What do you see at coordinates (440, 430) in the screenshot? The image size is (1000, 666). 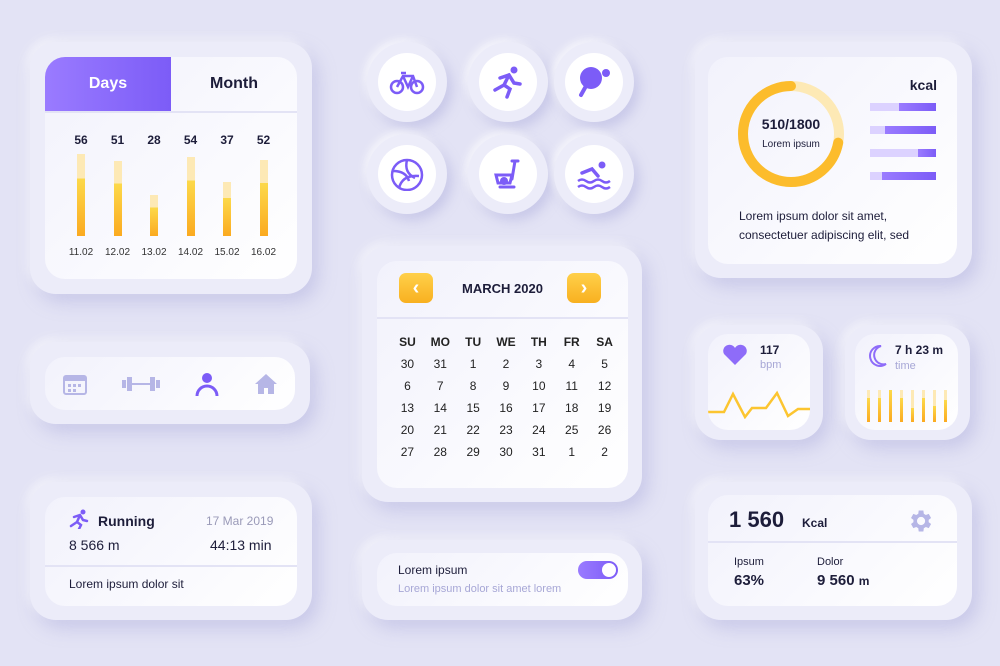 I see `calendar-day: 21` at bounding box center [440, 430].